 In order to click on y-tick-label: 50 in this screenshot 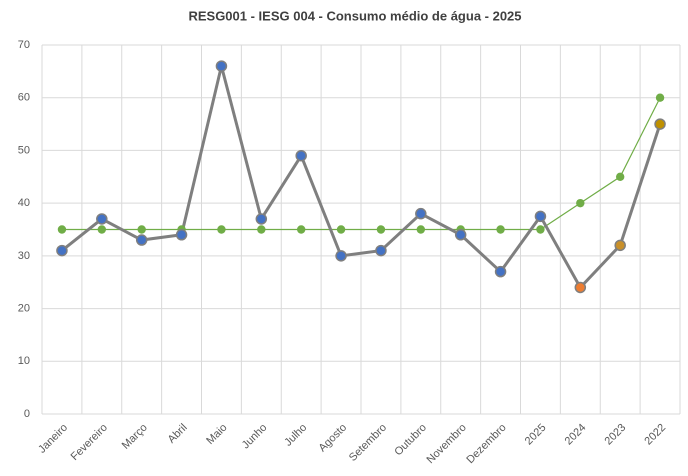, I will do `click(24, 150)`.